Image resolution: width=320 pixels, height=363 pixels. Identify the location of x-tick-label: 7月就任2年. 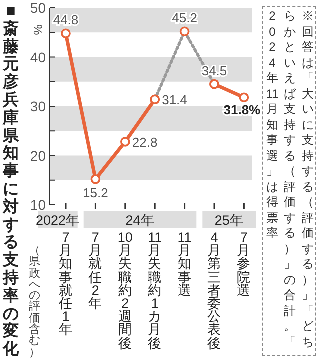
(96, 271).